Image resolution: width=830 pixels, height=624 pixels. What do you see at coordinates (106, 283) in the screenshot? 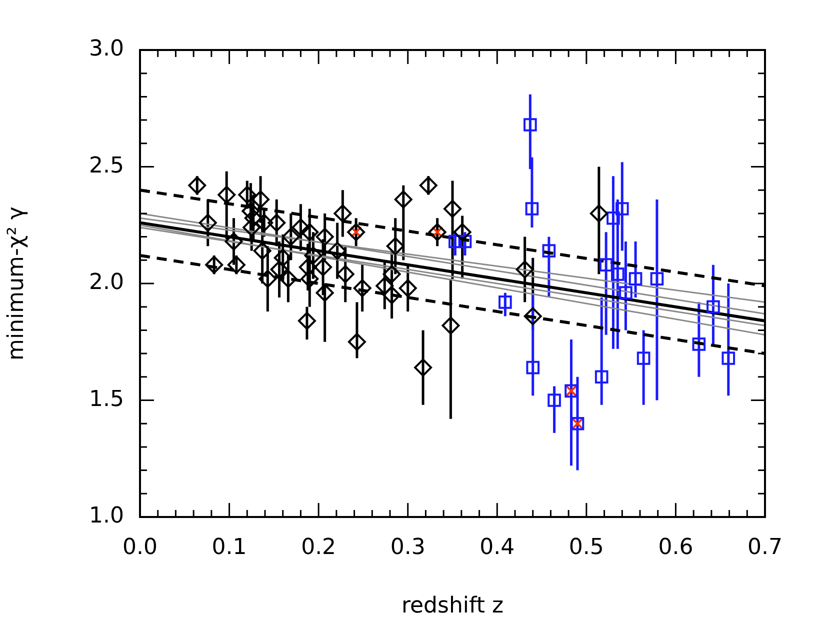
I see `y-tick-label: 2.0` at bounding box center [106, 283].